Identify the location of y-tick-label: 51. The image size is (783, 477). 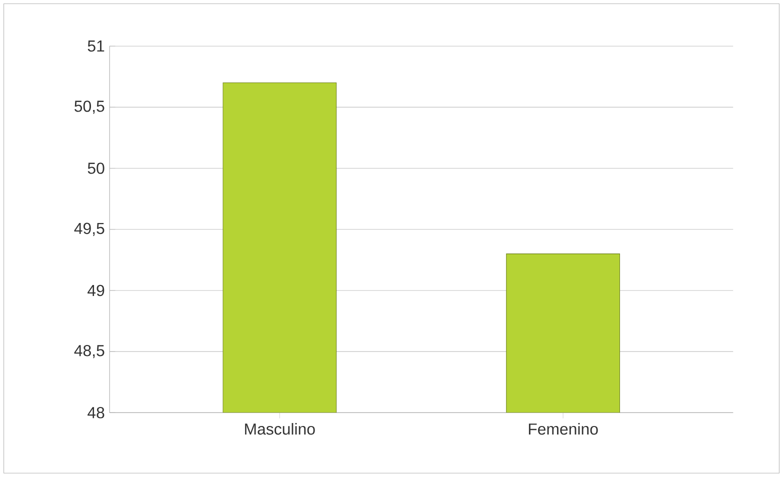
(96, 46).